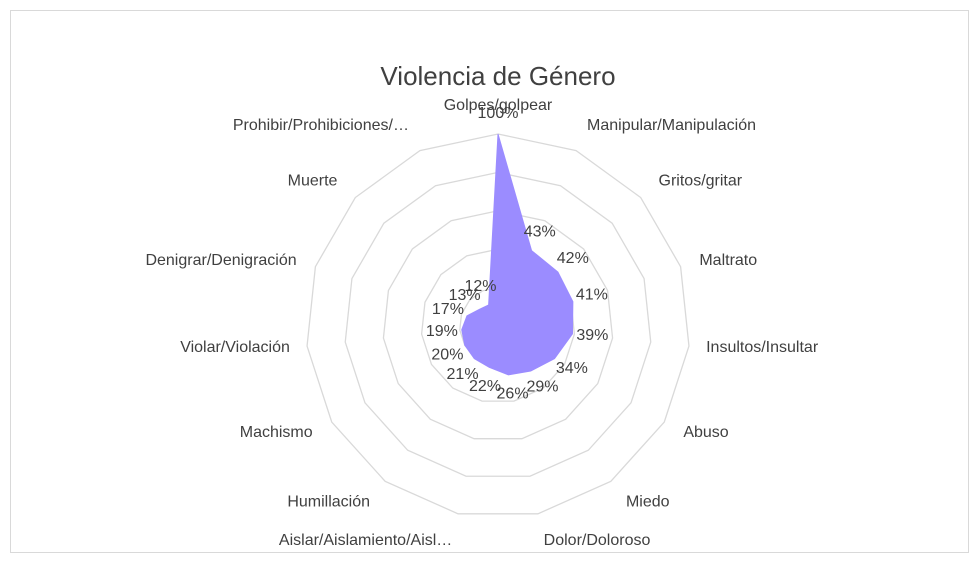 Image resolution: width=979 pixels, height=563 pixels. Describe the element at coordinates (728, 260) in the screenshot. I see `category-label: Maltrato` at that location.